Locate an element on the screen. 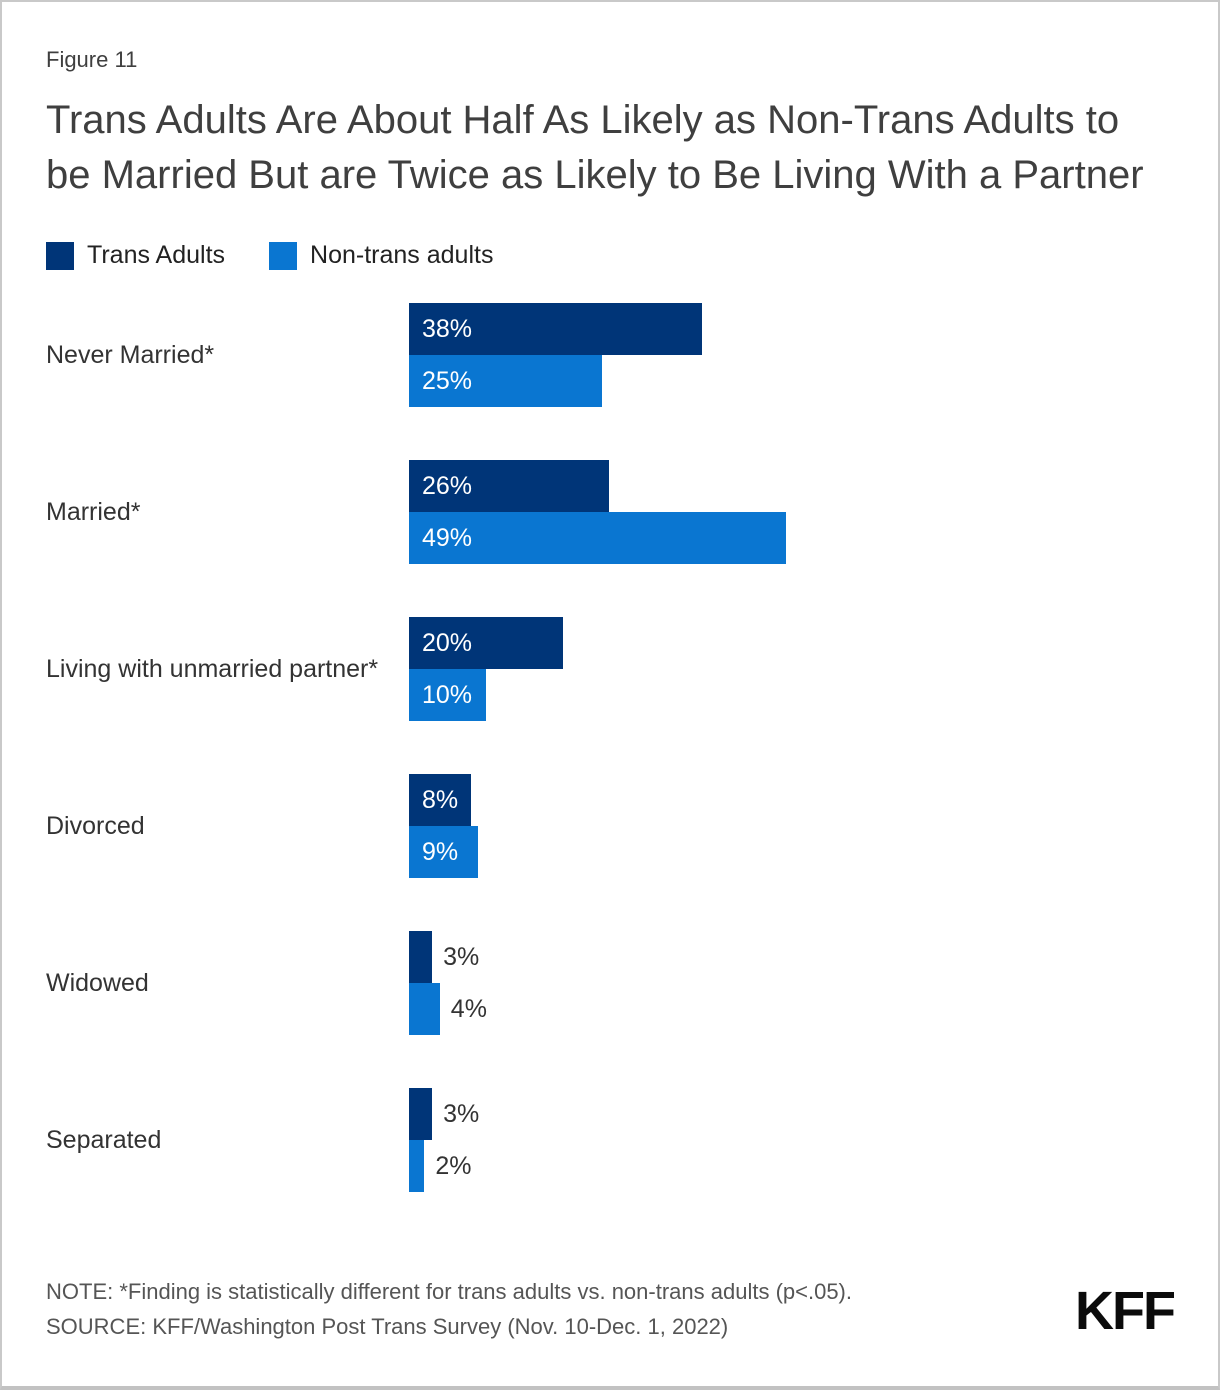 This screenshot has height=1390, width=1220. chart-row: Living with unmarried partner* 20% 10% is located at coordinates (610, 669).